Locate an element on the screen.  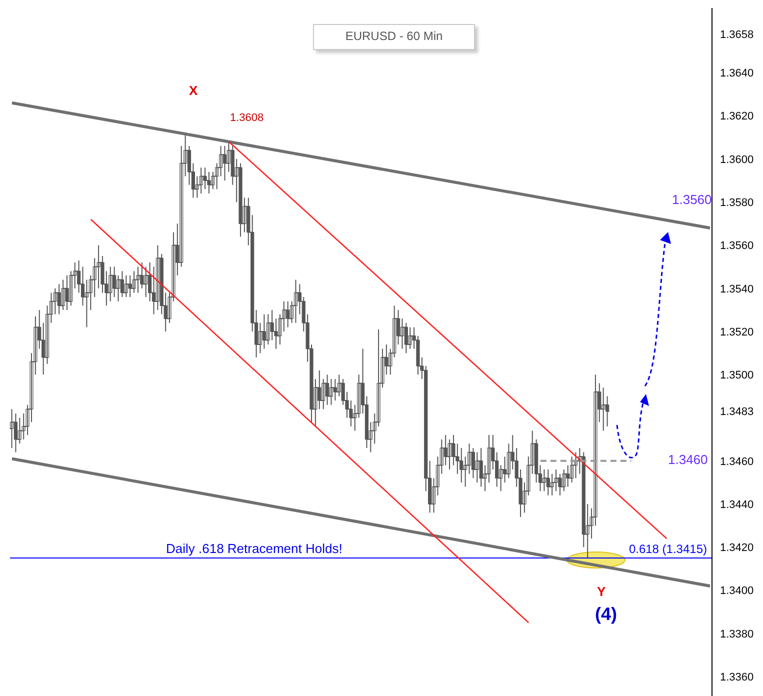
text: EURUSD - 60 Min is located at coordinates (394, 36).